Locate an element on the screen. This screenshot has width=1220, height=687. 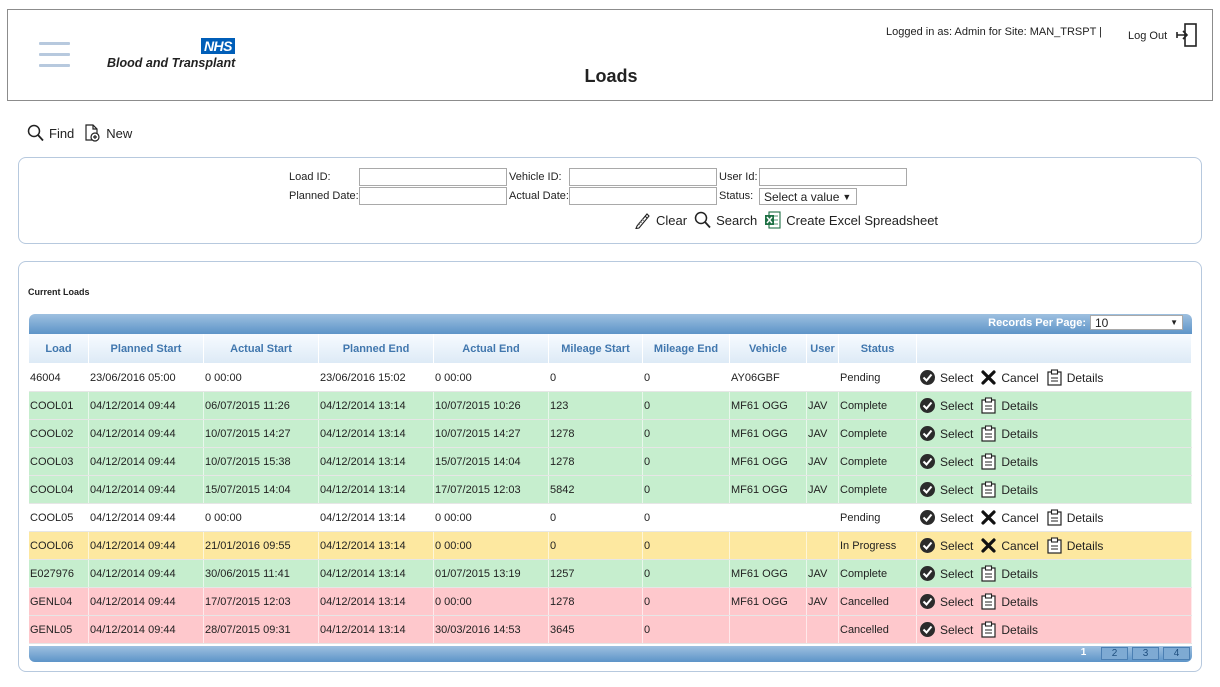
cell-load: COOL02 is located at coordinates (59, 433).